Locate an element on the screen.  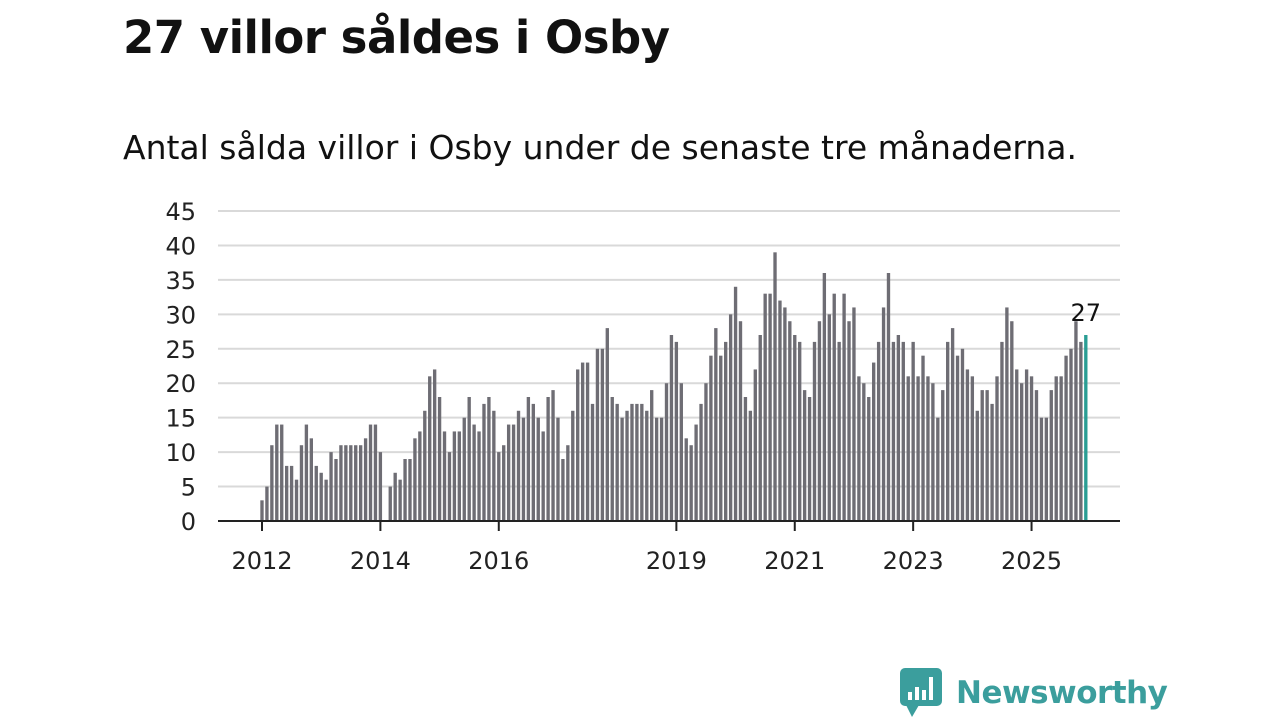
x-tick-label-2025: 2025 is located at coordinates (1031, 561).